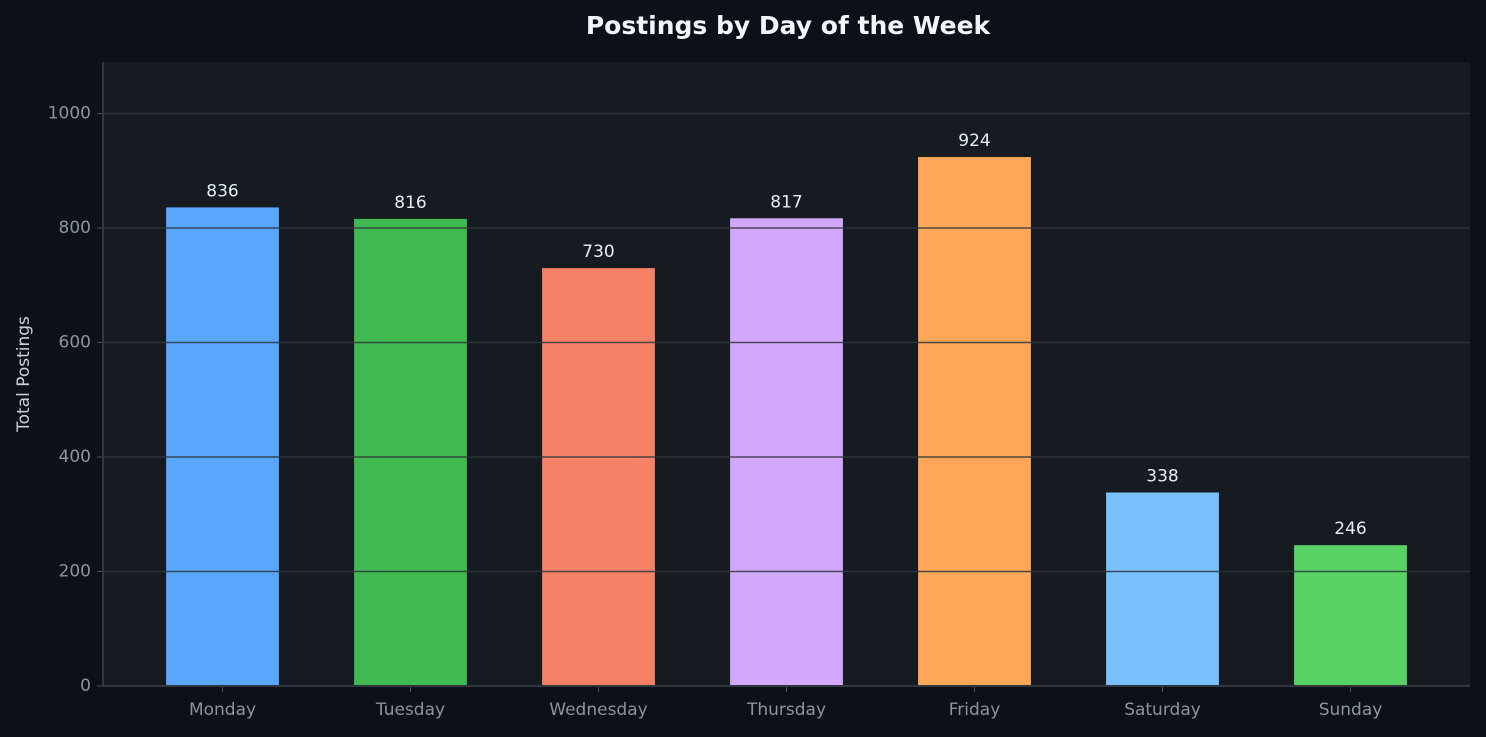 The height and width of the screenshot is (737, 1486). What do you see at coordinates (222, 710) in the screenshot?
I see `x-tick-label: Monday` at bounding box center [222, 710].